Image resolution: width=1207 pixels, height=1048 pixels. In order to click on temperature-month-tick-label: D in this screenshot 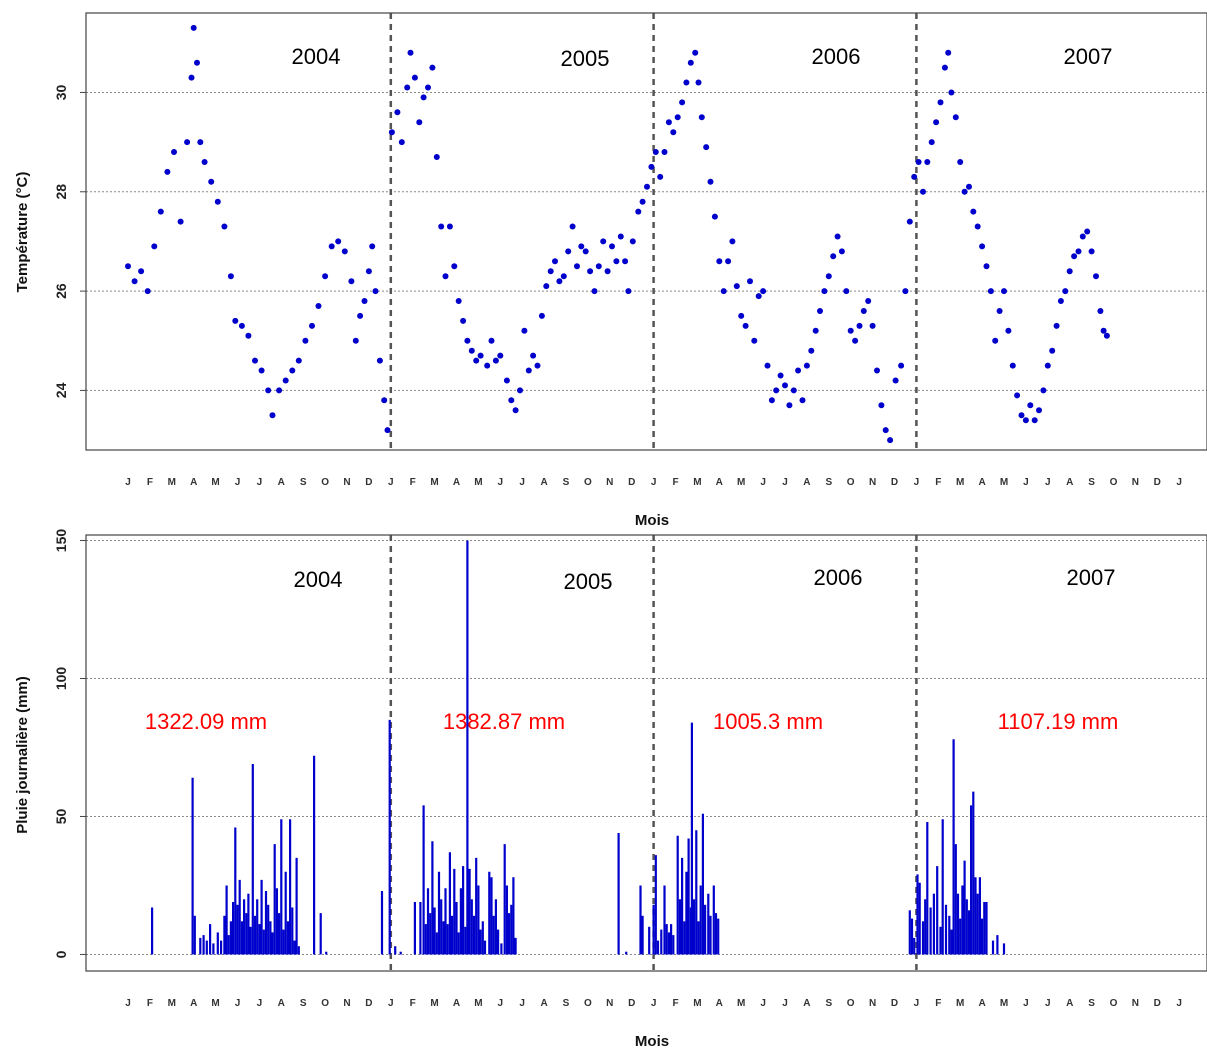, I will do `click(894, 482)`.